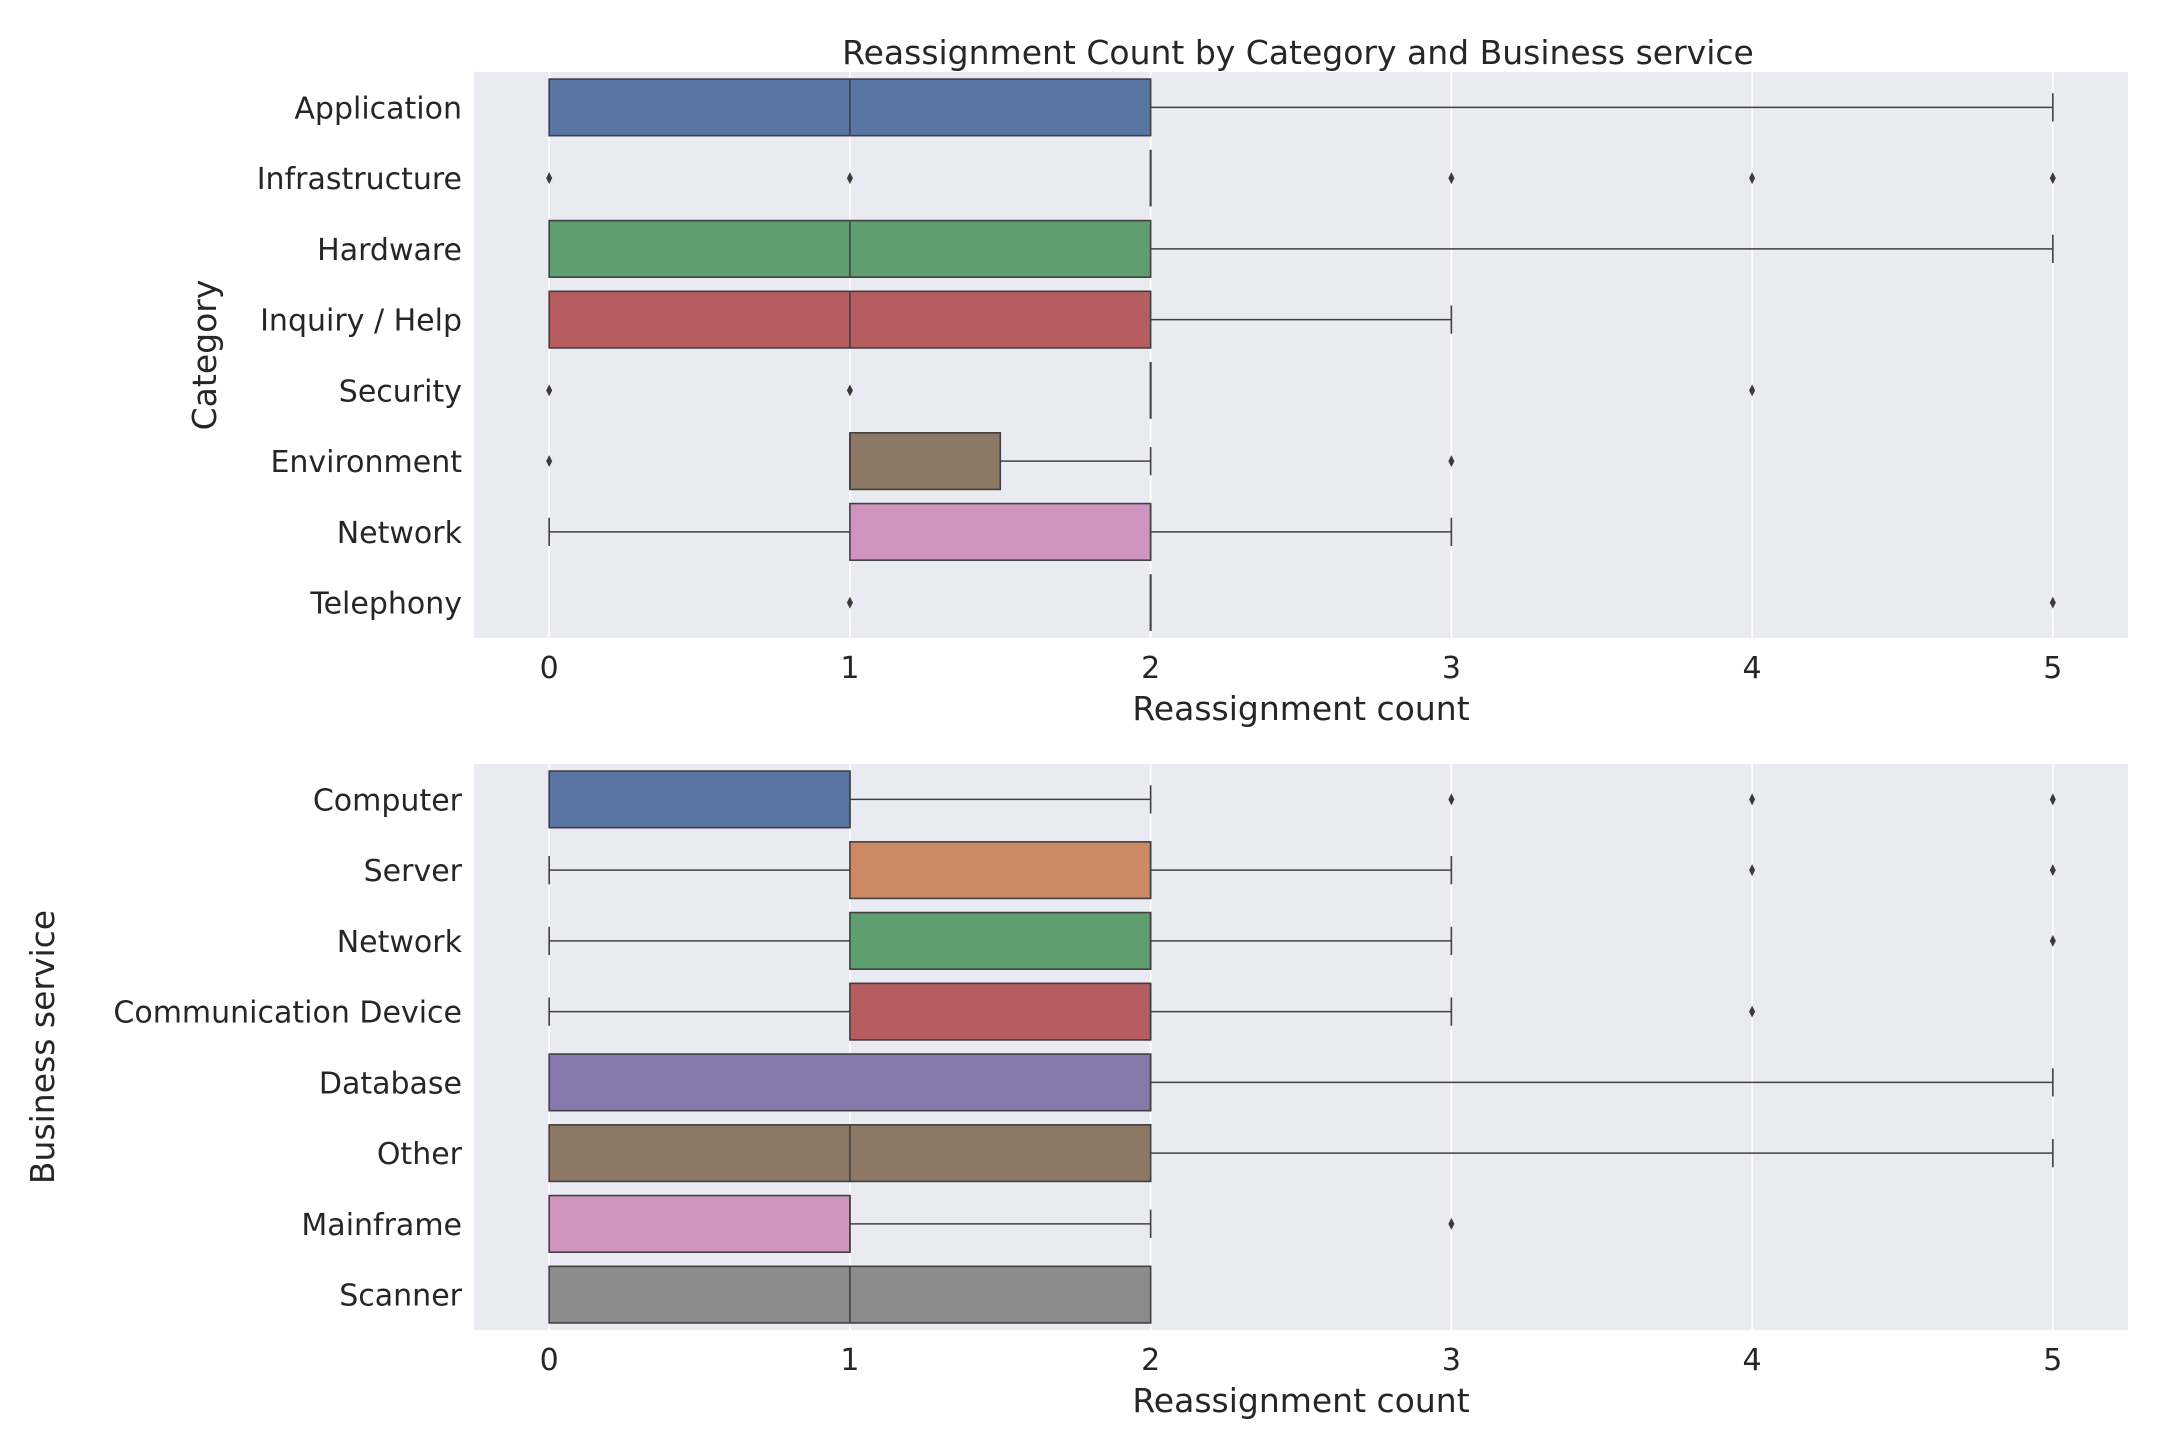 This screenshot has width=2160, height=1440. Describe the element at coordinates (1301, 1082) in the screenshot. I see `box-database` at that location.